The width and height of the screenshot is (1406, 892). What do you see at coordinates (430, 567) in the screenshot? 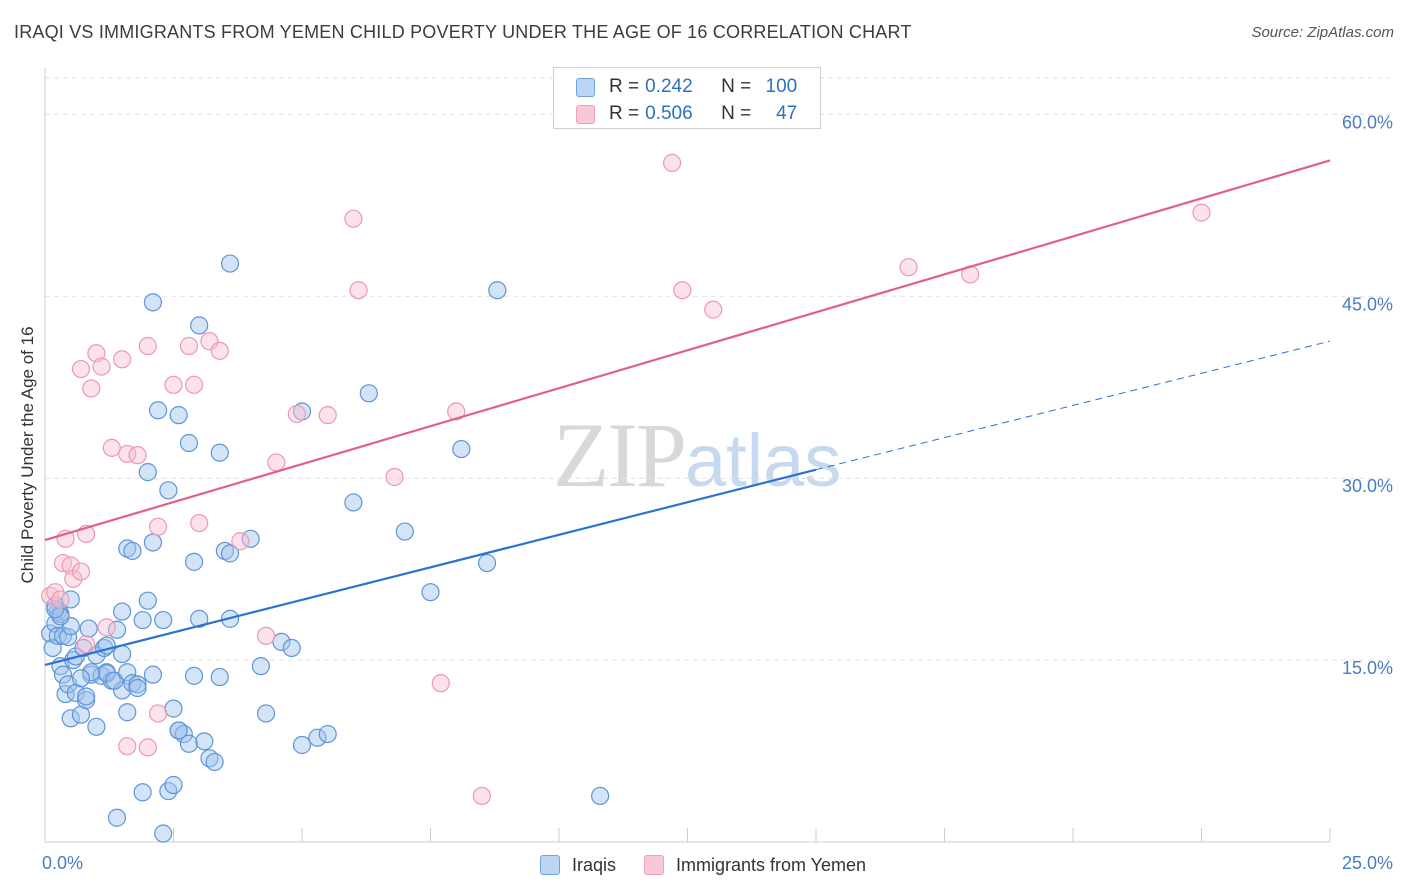
I see `iraqis-trend-line` at bounding box center [430, 567].